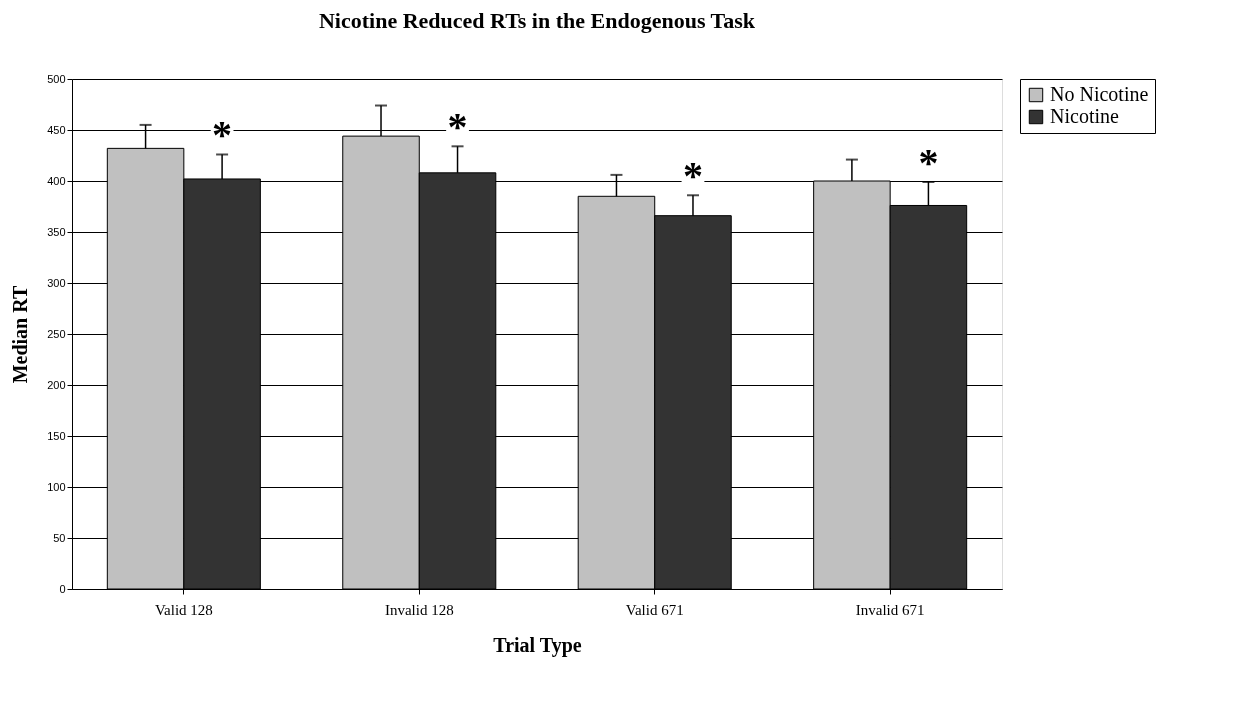  I want to click on y-tick-label: 0, so click(62, 588).